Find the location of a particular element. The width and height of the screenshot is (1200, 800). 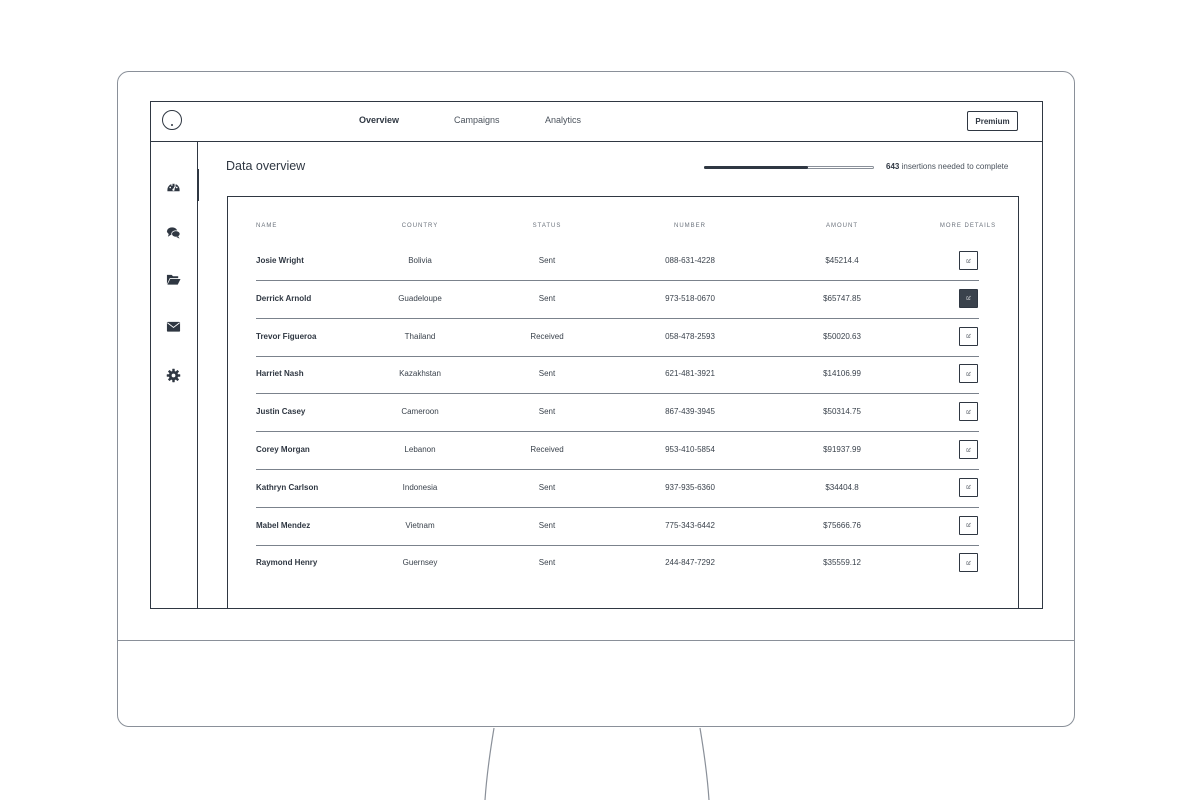

folder-icon is located at coordinates (173, 279).